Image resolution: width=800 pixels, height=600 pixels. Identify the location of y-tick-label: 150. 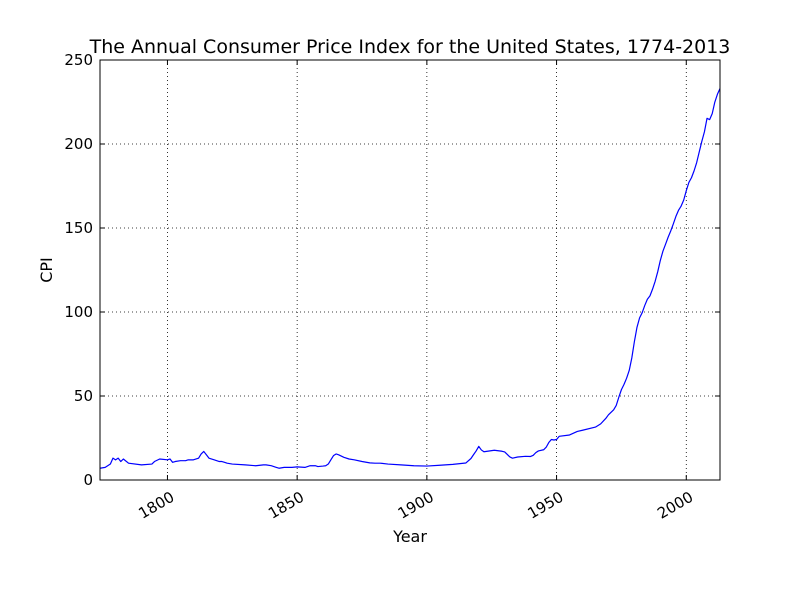
(78, 228).